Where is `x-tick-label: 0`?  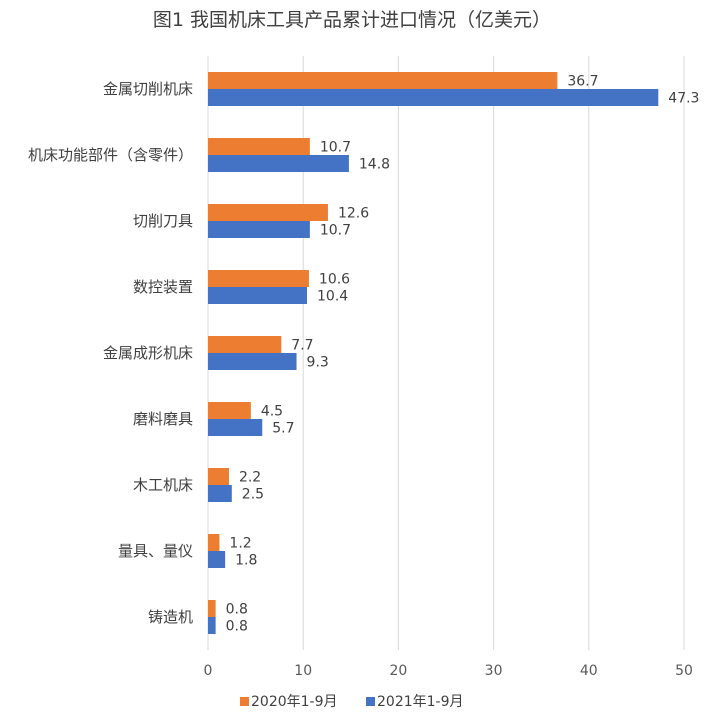
x-tick-label: 0 is located at coordinates (208, 671).